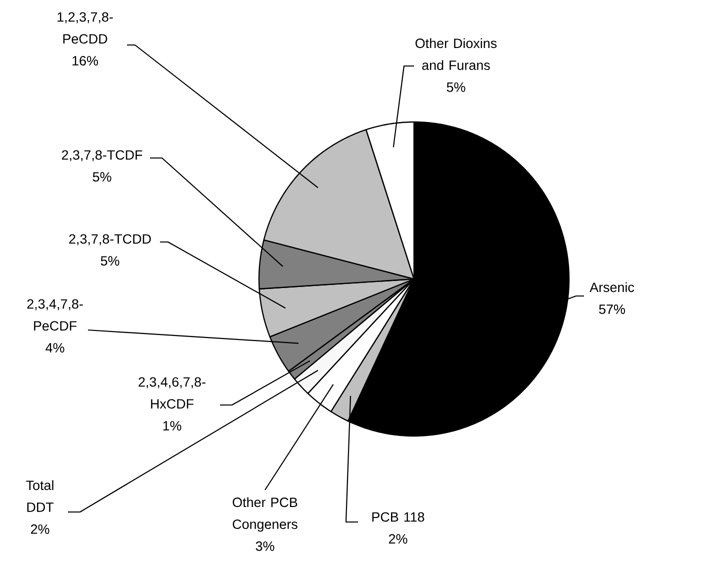  What do you see at coordinates (55, 348) in the screenshot?
I see `data-label: 4%` at bounding box center [55, 348].